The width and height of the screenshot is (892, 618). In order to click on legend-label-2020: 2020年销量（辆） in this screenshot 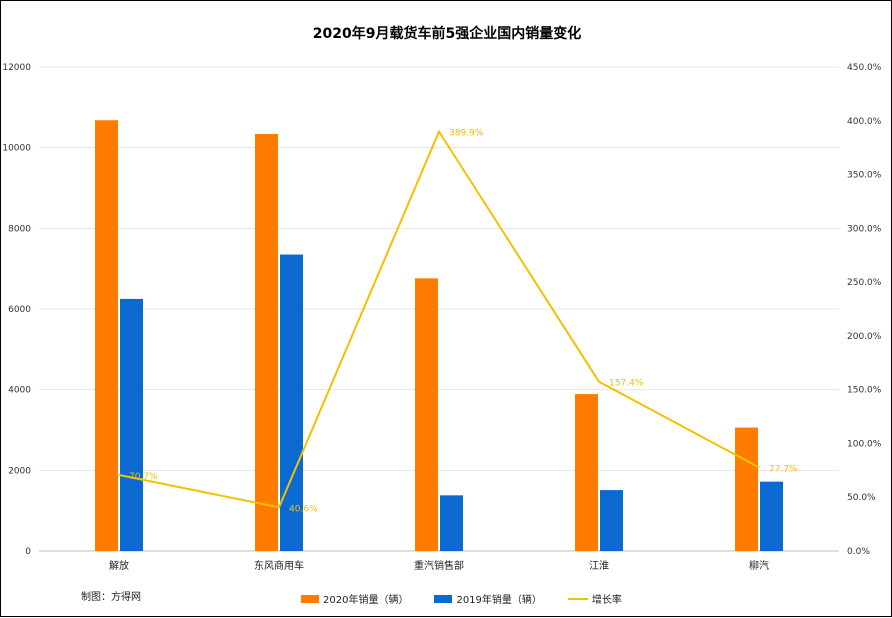, I will do `click(366, 600)`.